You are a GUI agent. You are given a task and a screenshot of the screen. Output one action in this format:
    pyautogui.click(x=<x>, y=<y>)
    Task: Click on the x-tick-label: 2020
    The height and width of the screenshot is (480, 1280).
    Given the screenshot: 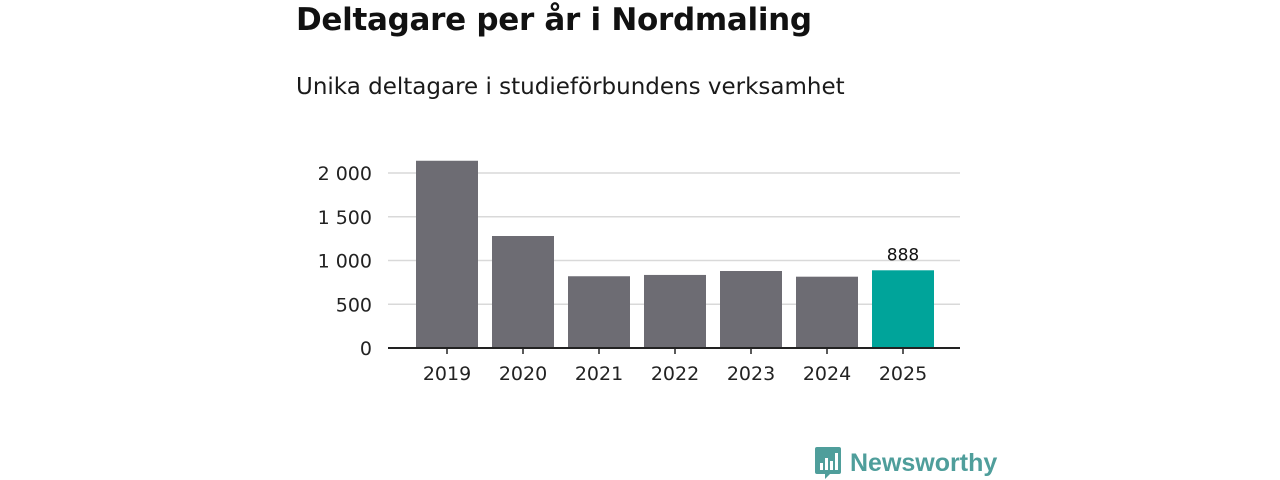 What is the action you would take?
    pyautogui.click(x=523, y=374)
    